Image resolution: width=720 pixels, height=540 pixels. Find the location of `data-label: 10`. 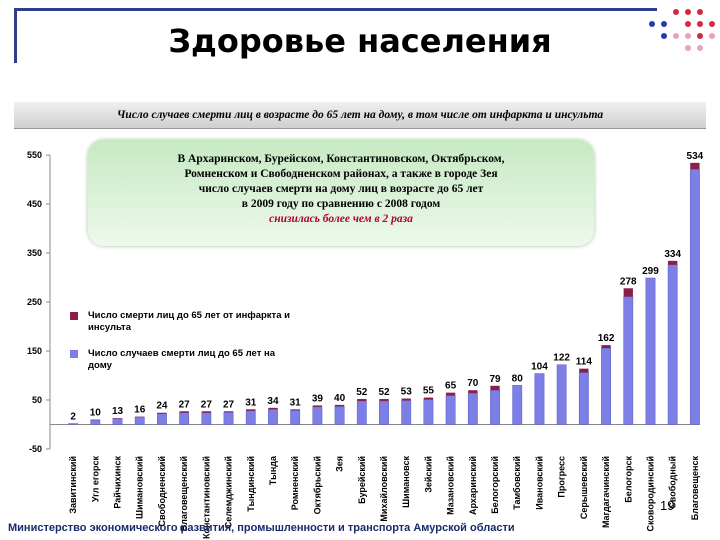

data-label: 10 is located at coordinates (96, 413).